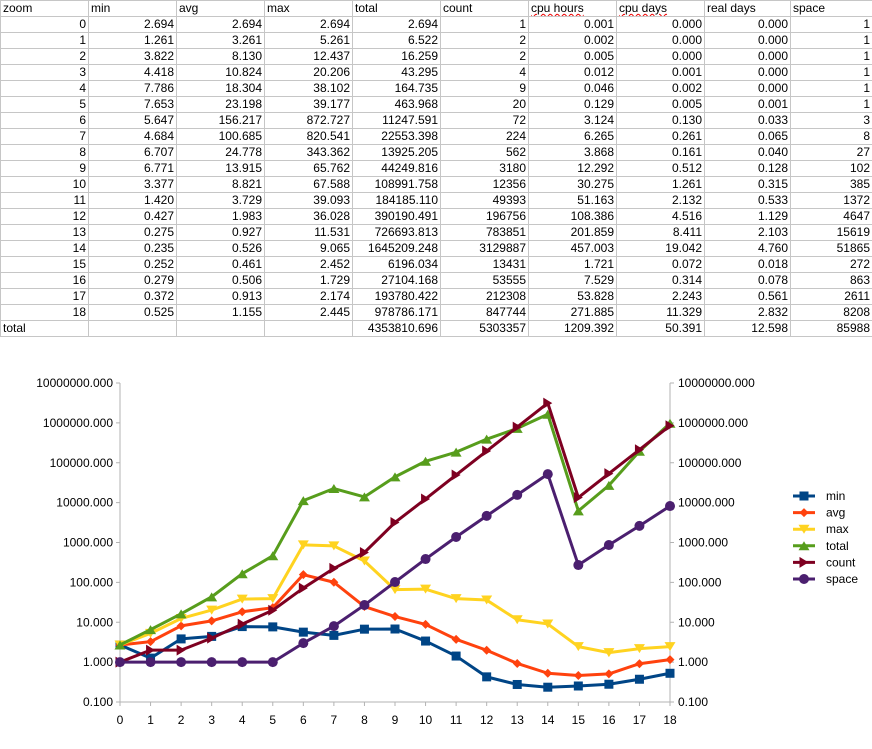 This screenshot has width=872, height=749. I want to click on cell: 0.314, so click(660, 280).